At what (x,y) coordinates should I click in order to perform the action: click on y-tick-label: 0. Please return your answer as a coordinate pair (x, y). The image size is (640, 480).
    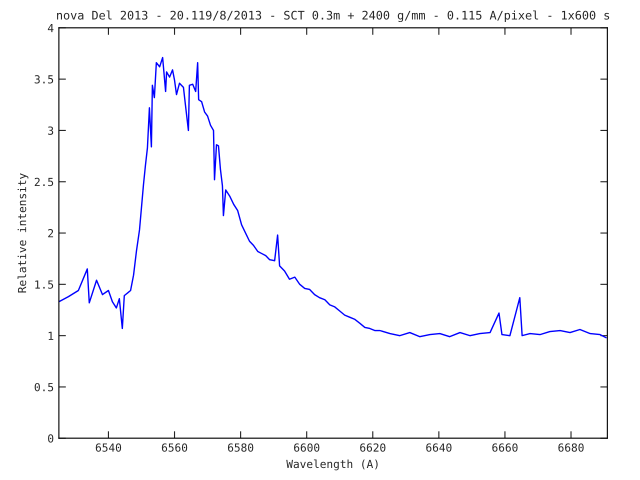
    Looking at the image, I should click on (51, 438).